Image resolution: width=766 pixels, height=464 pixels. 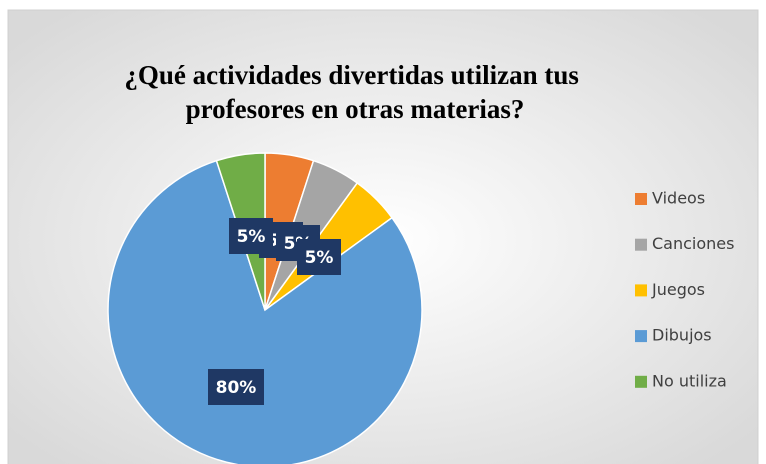 What do you see at coordinates (678, 198) in the screenshot?
I see `legend-label: Videos` at bounding box center [678, 198].